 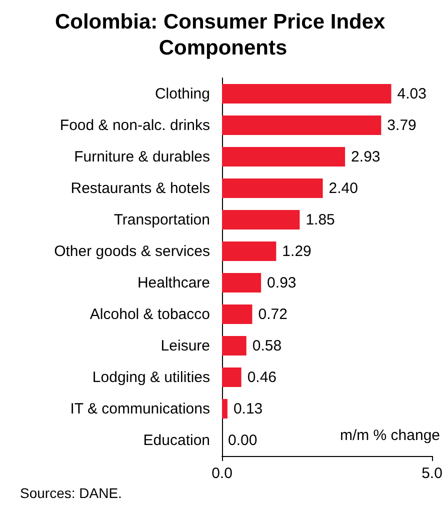 I want to click on data-label: 0.46, so click(x=262, y=377).